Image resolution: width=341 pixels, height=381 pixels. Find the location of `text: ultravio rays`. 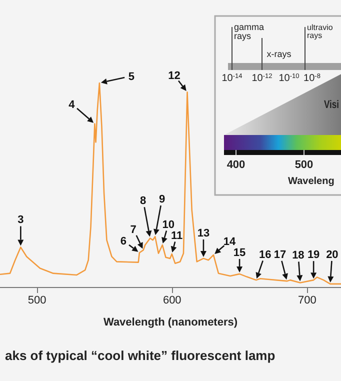

text: ultravio rays is located at coordinates (320, 31).